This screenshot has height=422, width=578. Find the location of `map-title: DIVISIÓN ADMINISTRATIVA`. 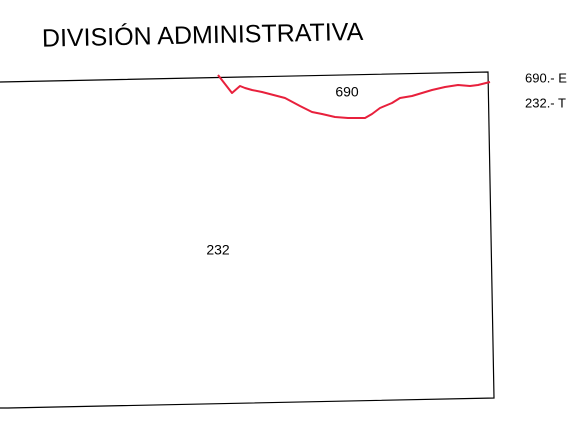

map-title: DIVISIÓN ADMINISTRATIVA is located at coordinates (203, 35).